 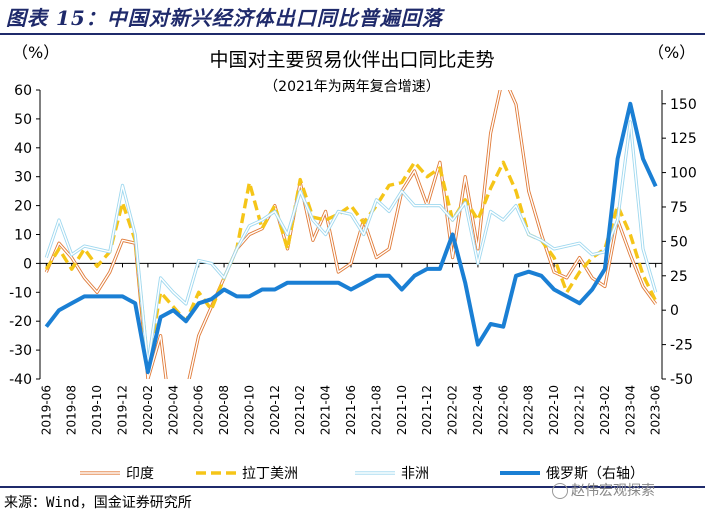 I want to click on y-right-tick-label: 0, so click(x=674, y=311).